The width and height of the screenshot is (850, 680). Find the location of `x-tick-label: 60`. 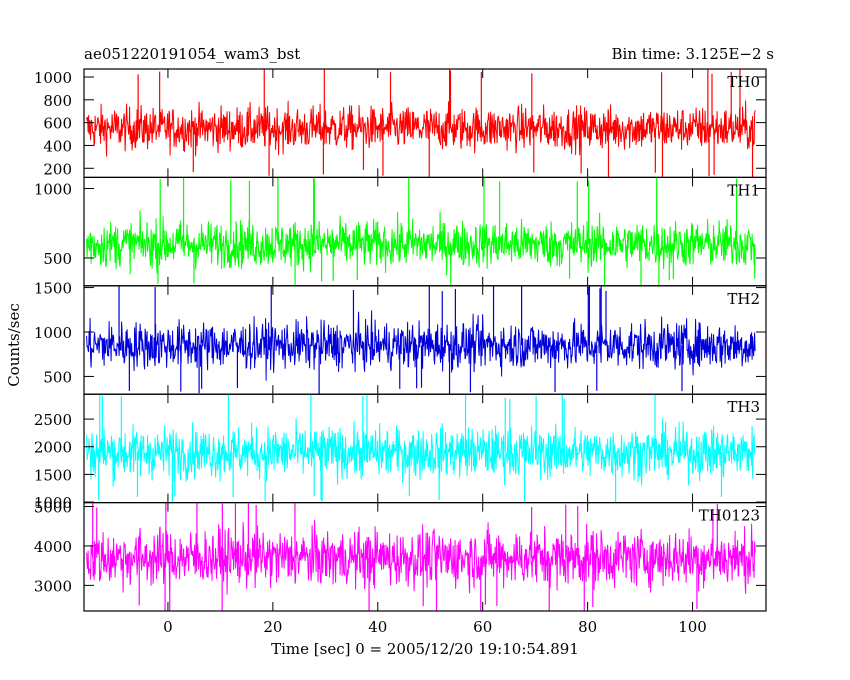

x-tick-label: 60 is located at coordinates (482, 627).